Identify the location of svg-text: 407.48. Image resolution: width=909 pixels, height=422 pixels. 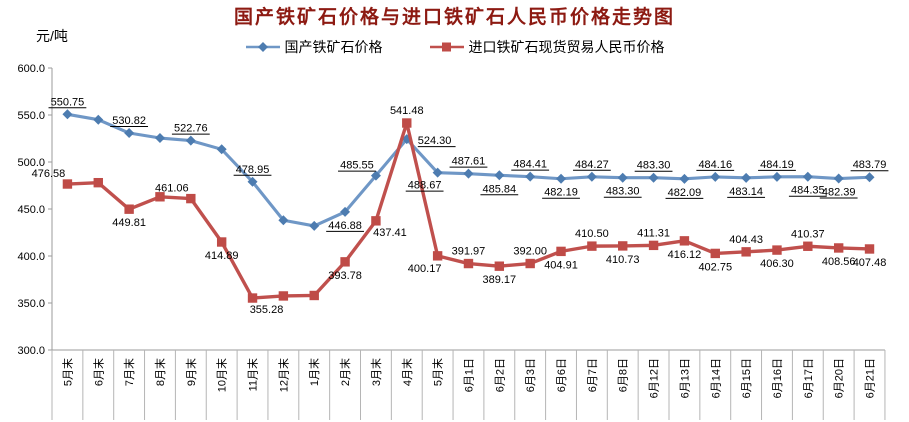
(870, 263).